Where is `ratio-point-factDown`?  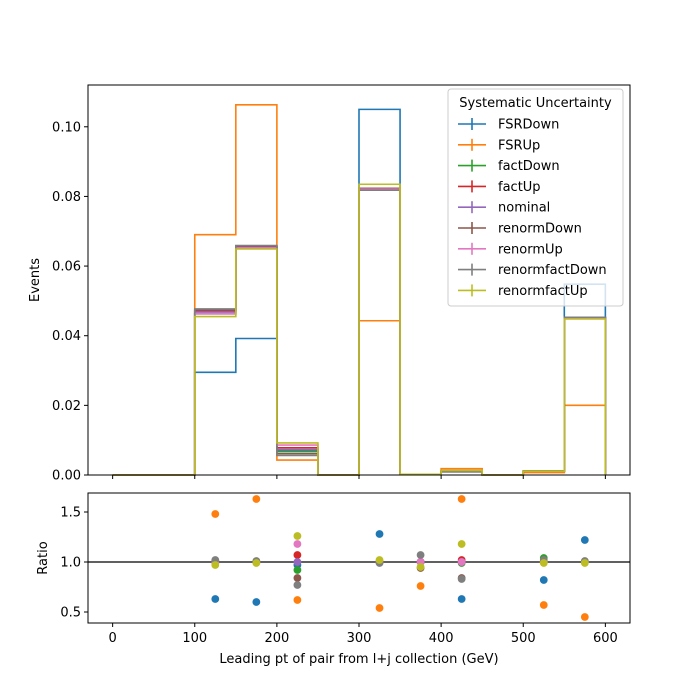
ratio-point-factDown is located at coordinates (297, 570).